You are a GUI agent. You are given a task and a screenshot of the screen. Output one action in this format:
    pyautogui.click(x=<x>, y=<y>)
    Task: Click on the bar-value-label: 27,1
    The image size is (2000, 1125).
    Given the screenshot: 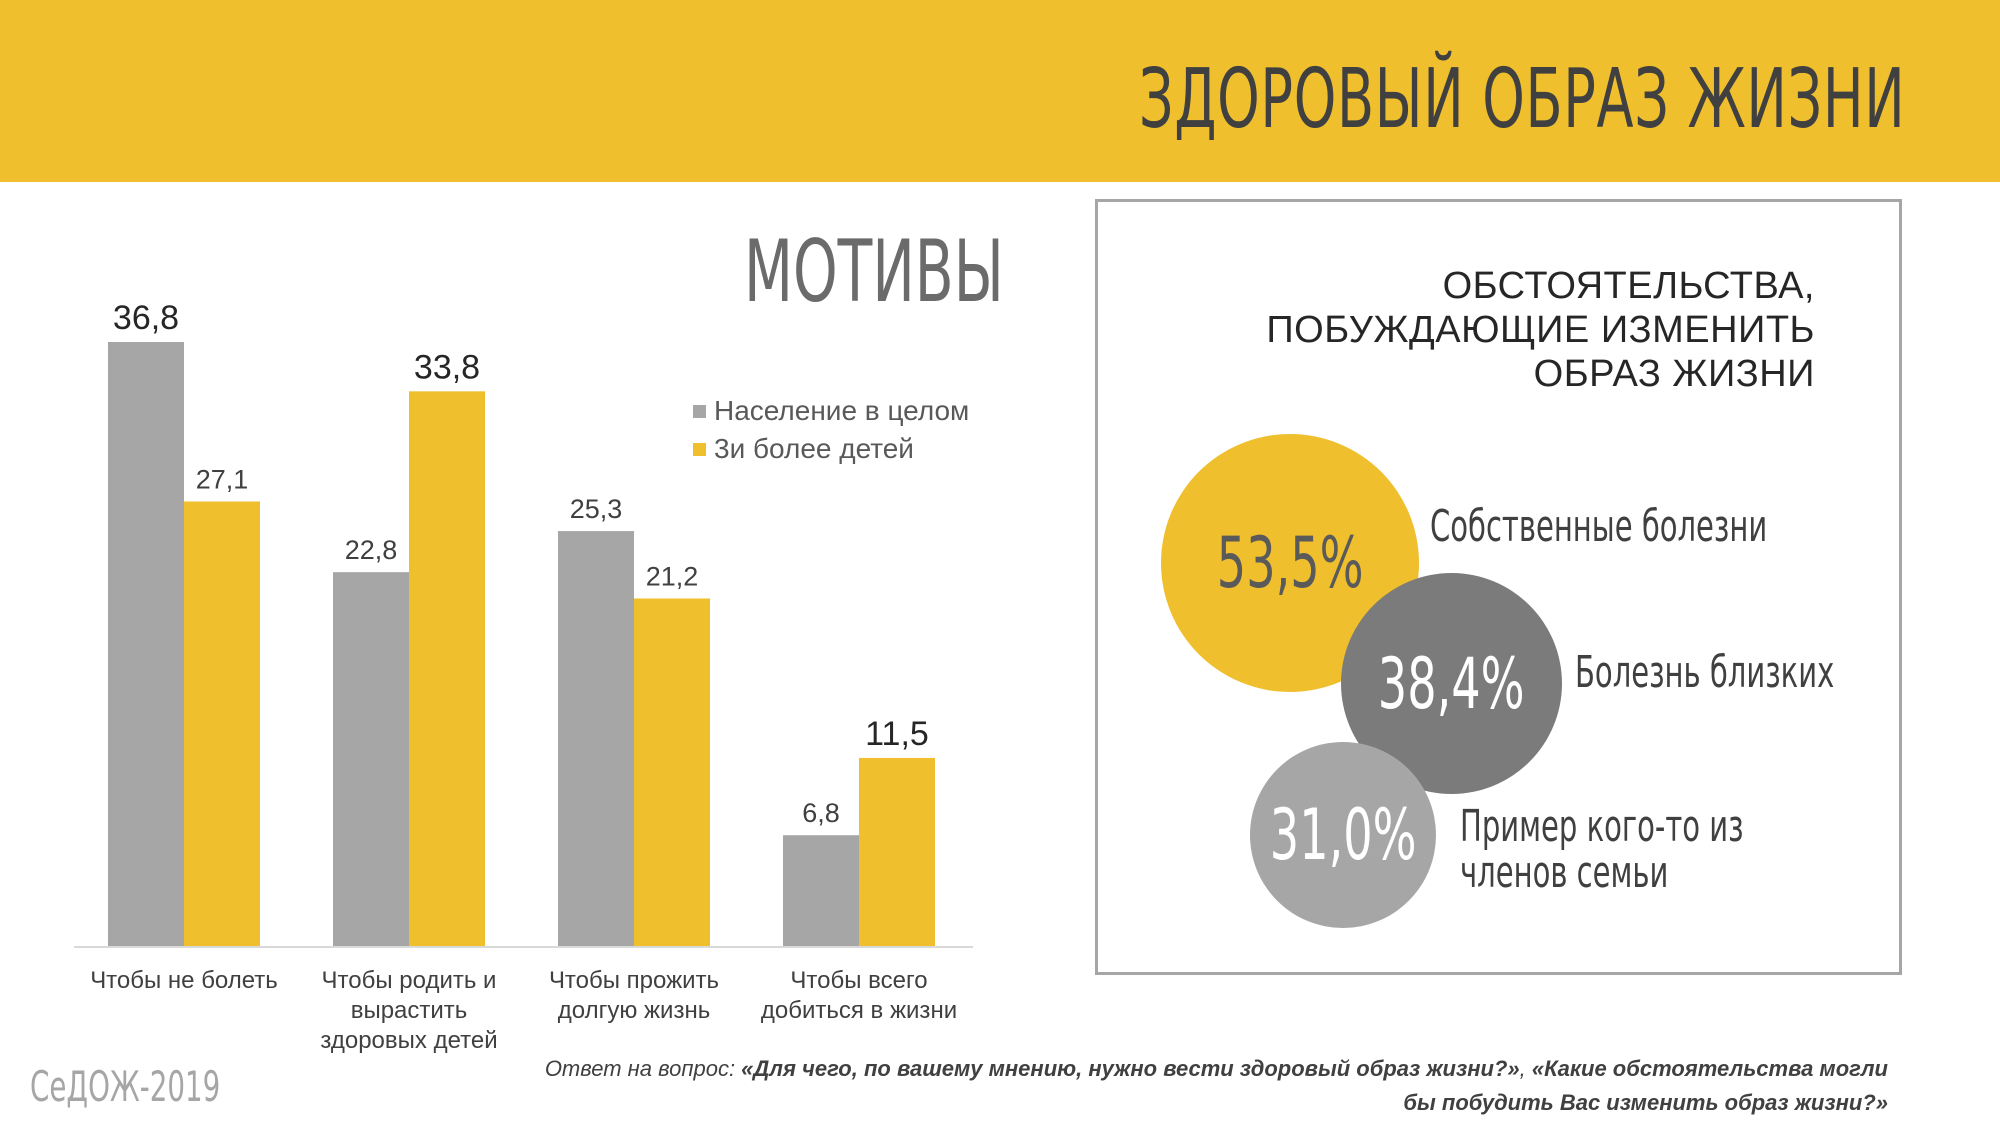 What is the action you would take?
    pyautogui.click(x=222, y=479)
    